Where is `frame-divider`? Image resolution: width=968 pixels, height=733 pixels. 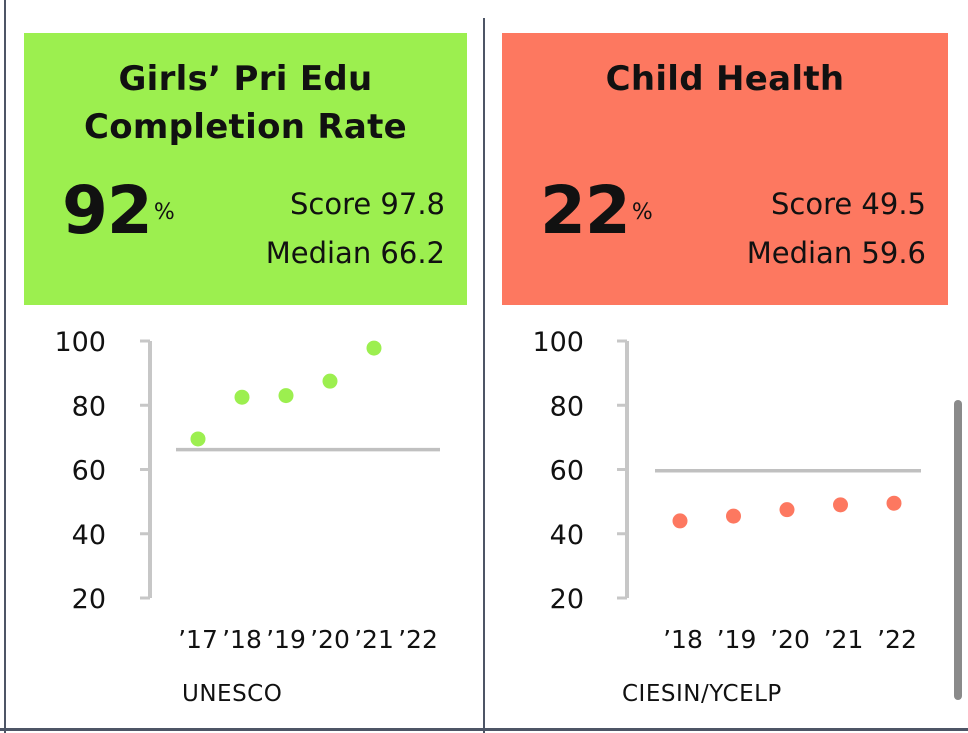
frame-divider is located at coordinates (484, 375).